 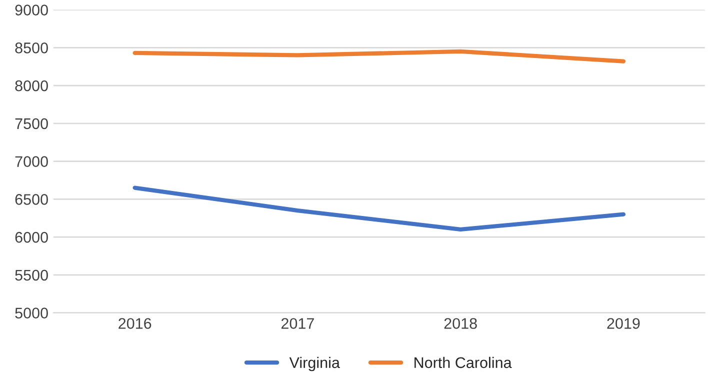 I want to click on legend-label: North Carolina, so click(x=463, y=362).